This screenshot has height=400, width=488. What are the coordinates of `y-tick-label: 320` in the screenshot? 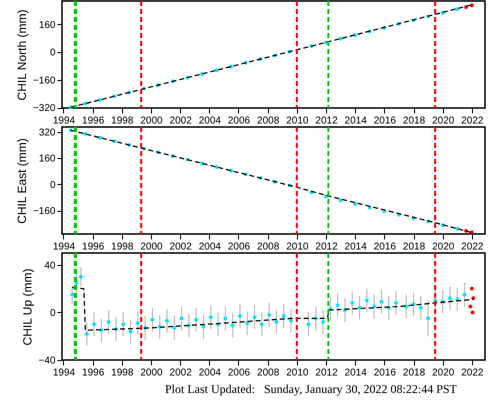 It's located at (47, 132).